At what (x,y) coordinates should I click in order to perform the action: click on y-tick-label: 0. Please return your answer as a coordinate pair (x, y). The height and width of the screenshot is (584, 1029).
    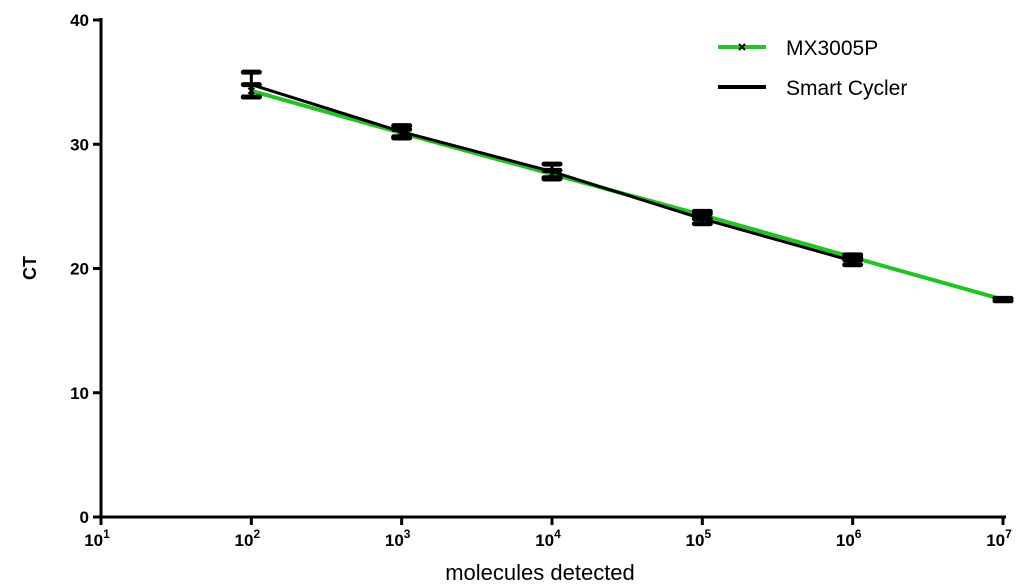
    Looking at the image, I should click on (84, 517).